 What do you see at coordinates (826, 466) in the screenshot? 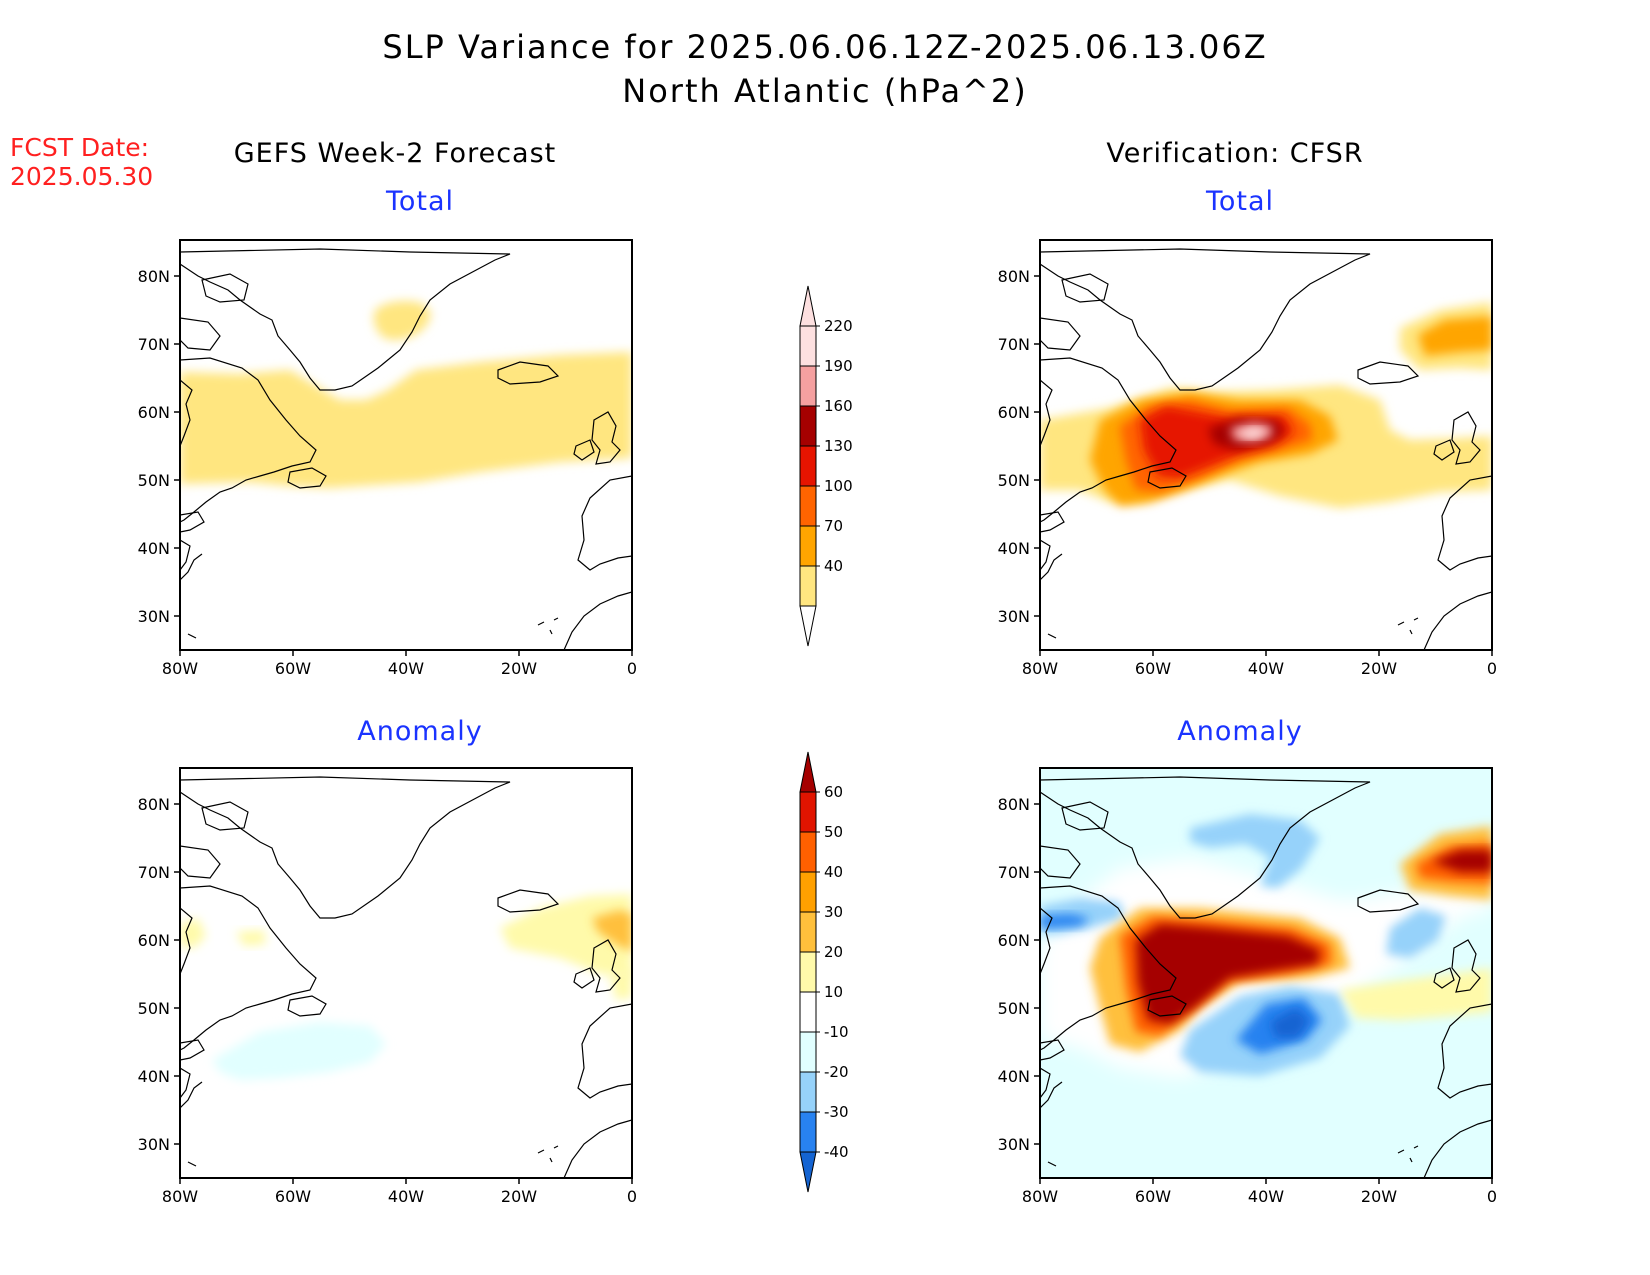
I see `total-colorbar: 220 190 160 130 100 70 40` at bounding box center [826, 466].